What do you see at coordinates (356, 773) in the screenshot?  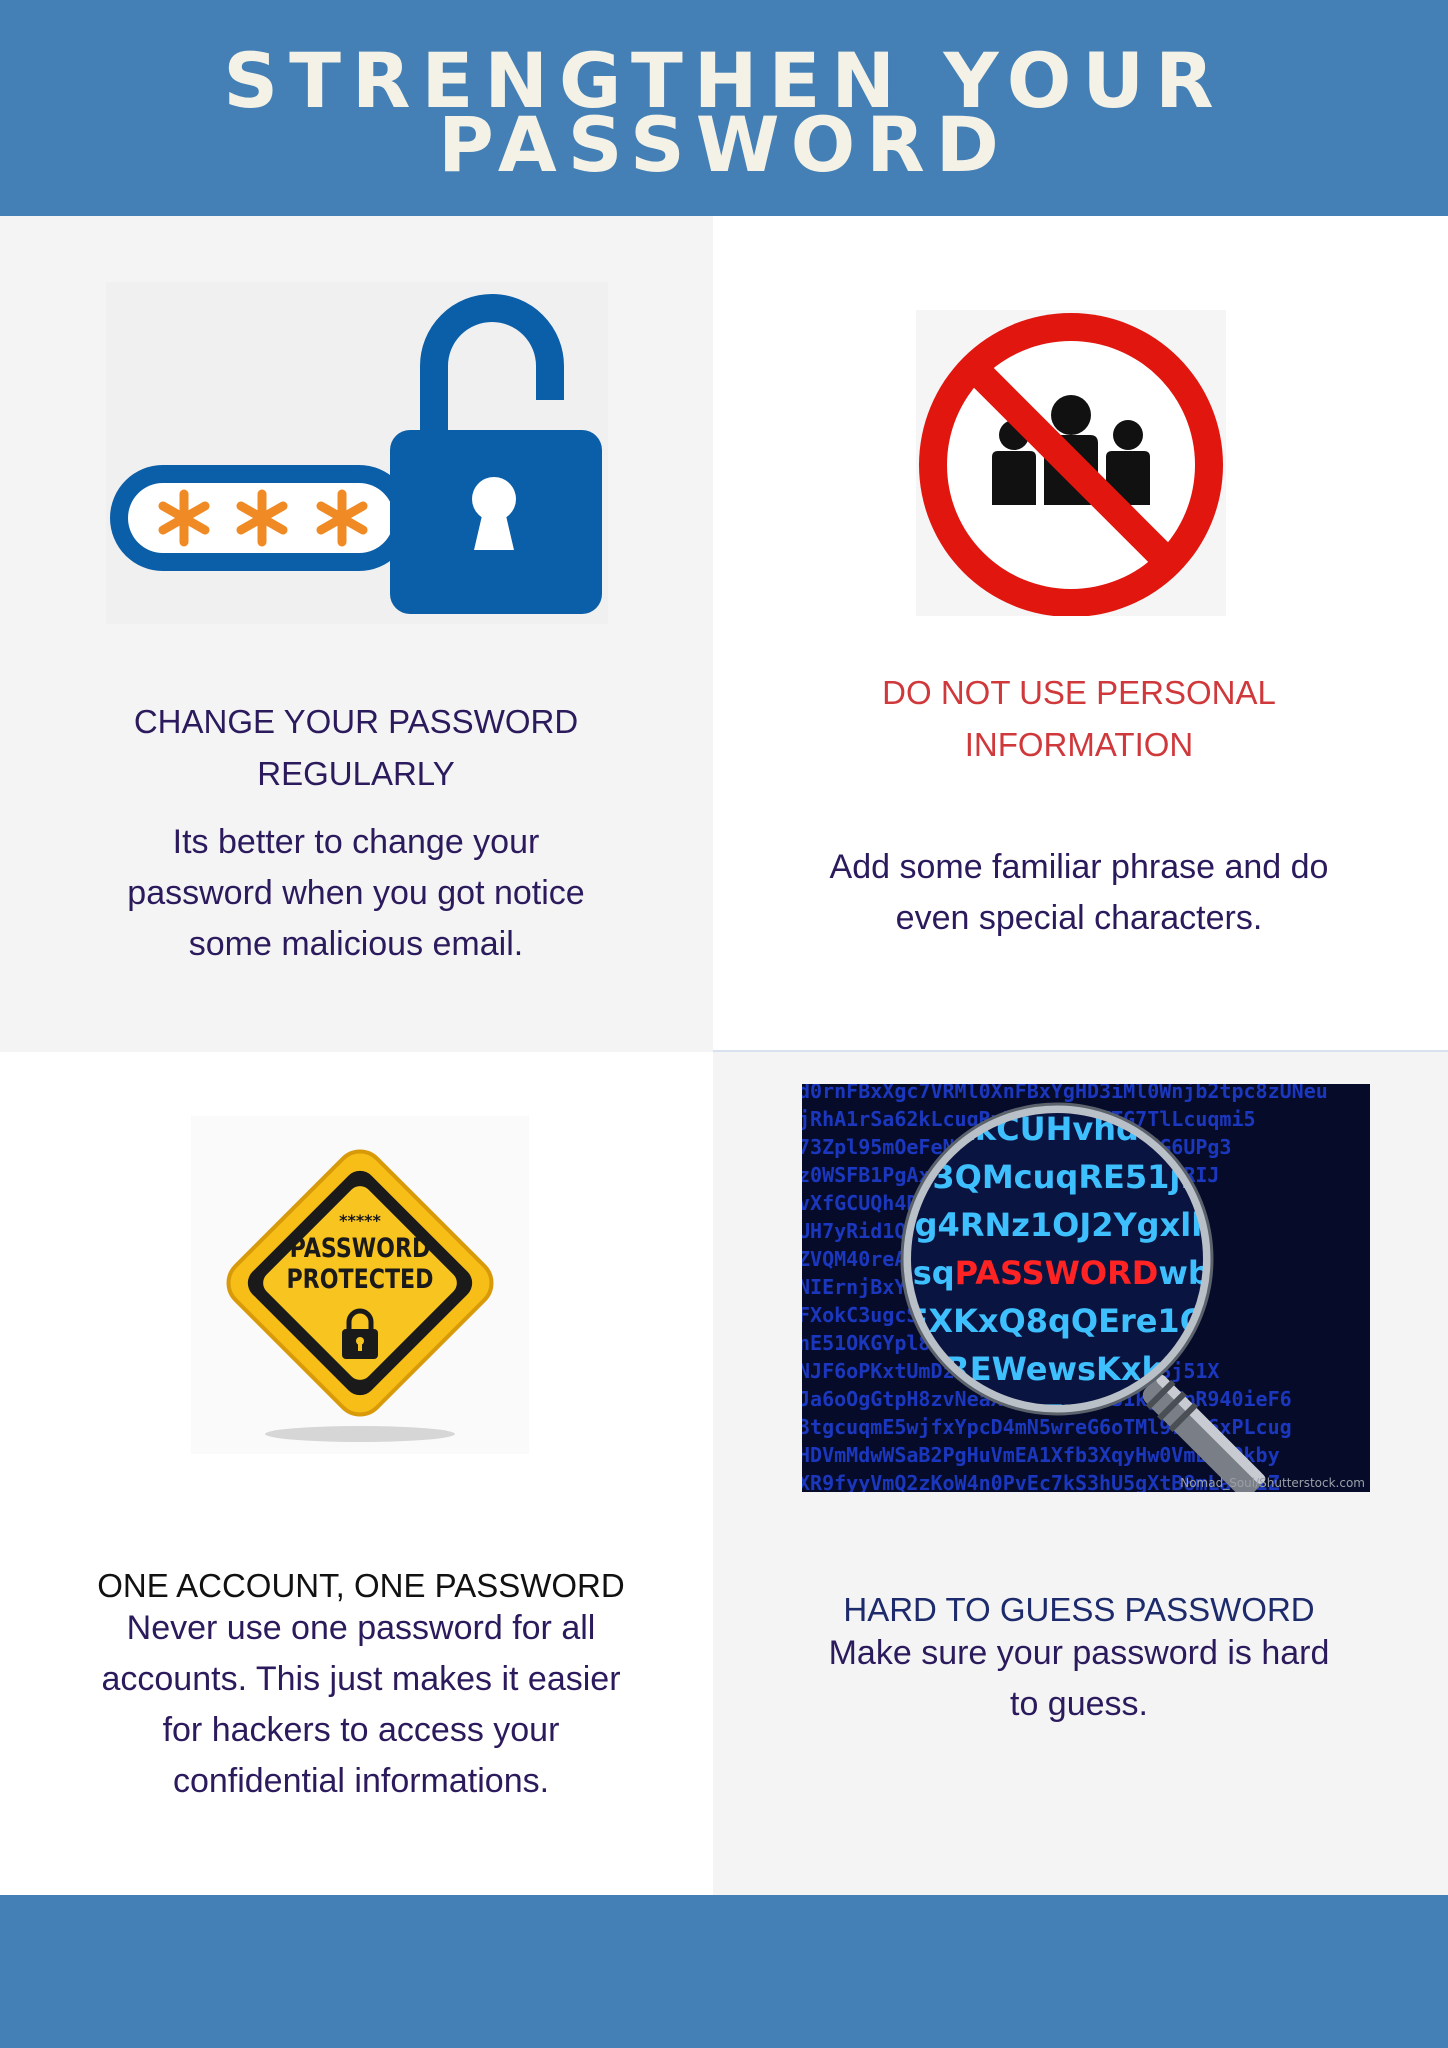 I see `tip-title-line-2: REGULARLY` at bounding box center [356, 773].